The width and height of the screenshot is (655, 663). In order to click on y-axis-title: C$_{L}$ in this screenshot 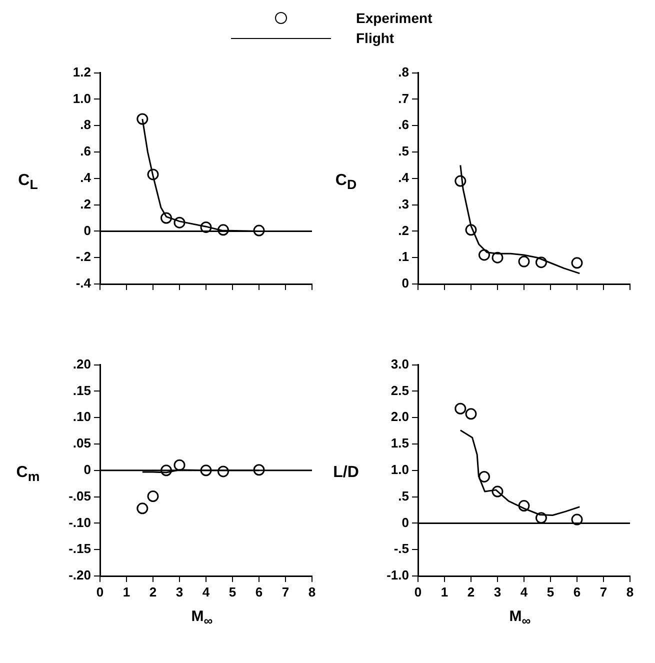, I will do `click(28, 182)`.